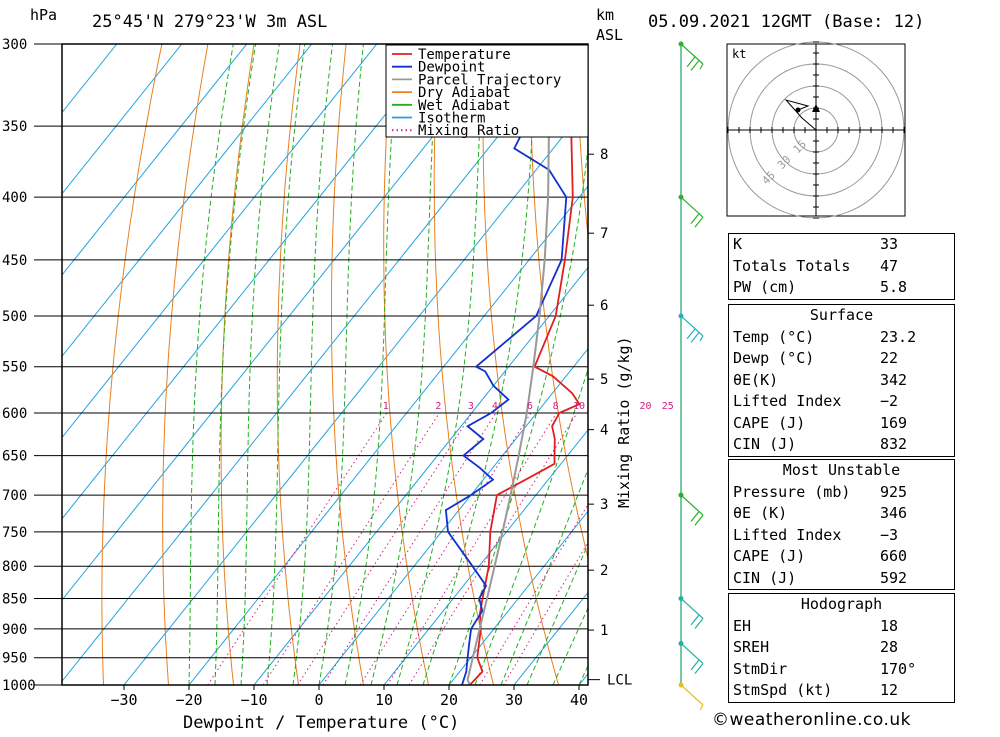  I want to click on mixing-ratio-label: 10, so click(579, 406).